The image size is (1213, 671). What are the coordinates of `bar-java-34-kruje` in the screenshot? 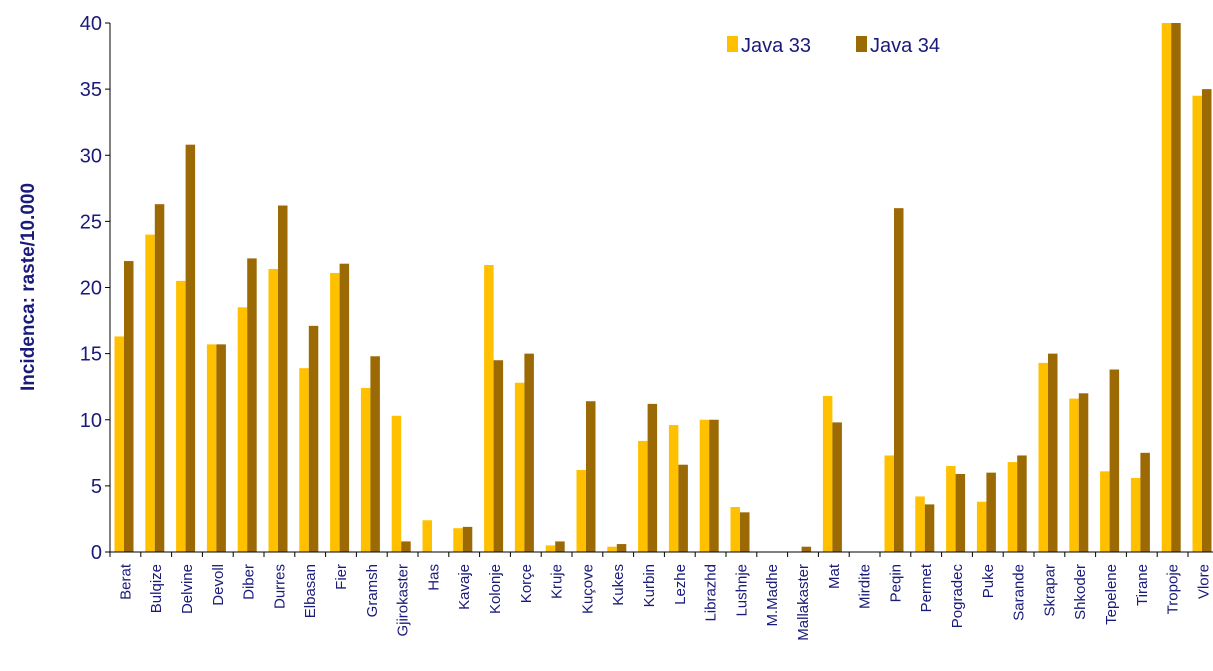 It's located at (560, 546).